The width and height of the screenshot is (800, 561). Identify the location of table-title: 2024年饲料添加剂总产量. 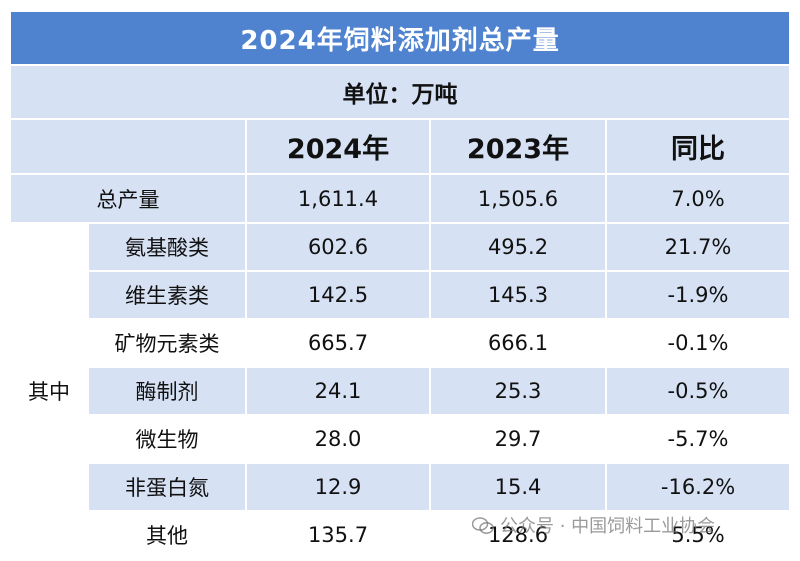
(400, 38).